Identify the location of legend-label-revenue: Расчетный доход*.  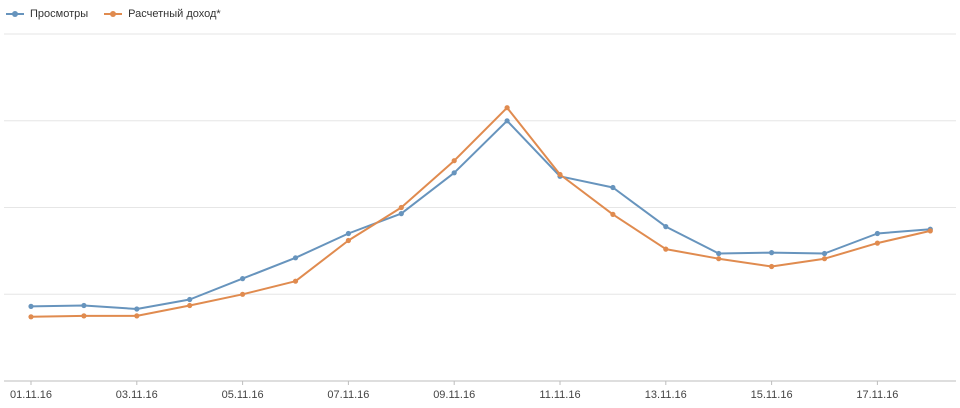
(174, 14).